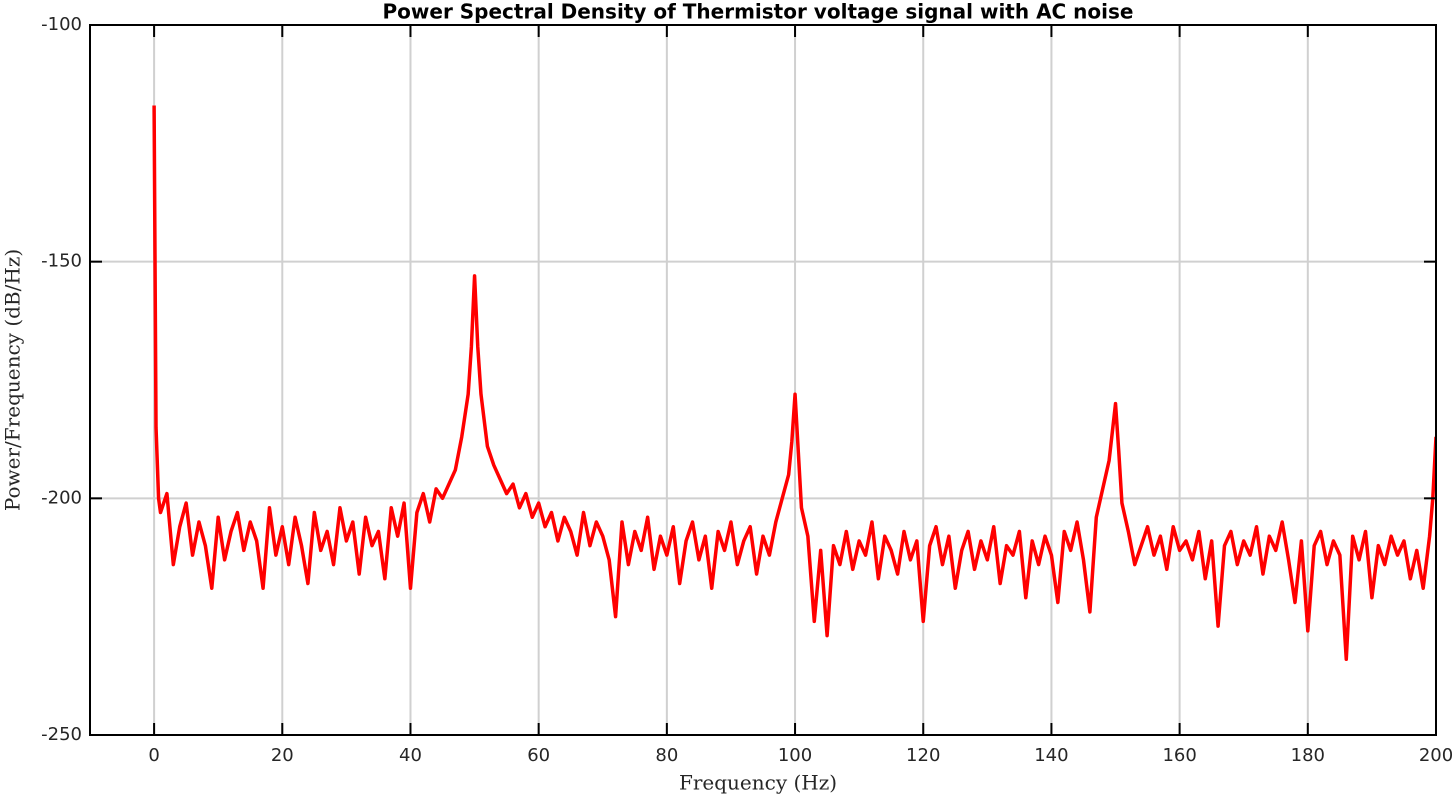 The height and width of the screenshot is (797, 1456). What do you see at coordinates (1308, 755) in the screenshot?
I see `x-tick-label: 180` at bounding box center [1308, 755].